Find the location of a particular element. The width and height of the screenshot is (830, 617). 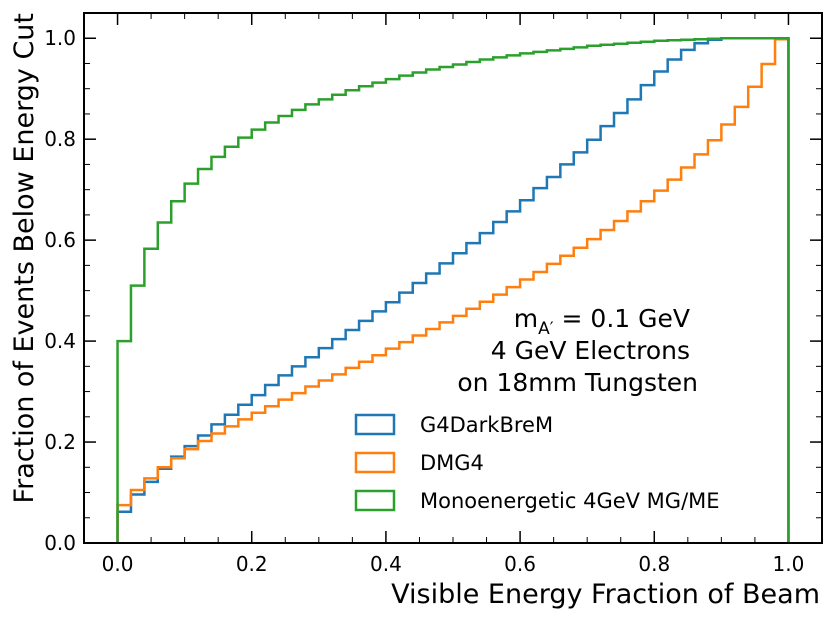

annotation-mass: mA′ = 0.1 GeV is located at coordinates (602, 321).